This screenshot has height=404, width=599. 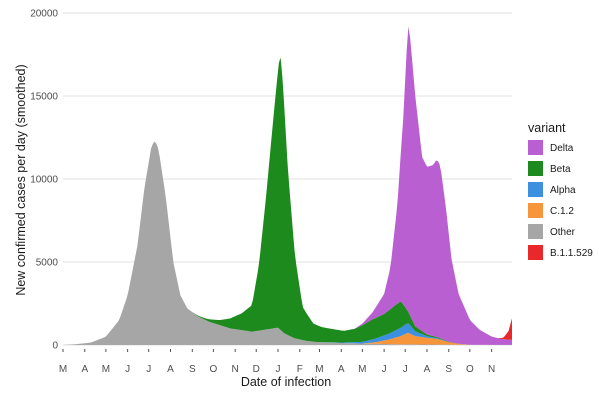 What do you see at coordinates (47, 263) in the screenshot?
I see `y-tick-label-1: 5000` at bounding box center [47, 263].